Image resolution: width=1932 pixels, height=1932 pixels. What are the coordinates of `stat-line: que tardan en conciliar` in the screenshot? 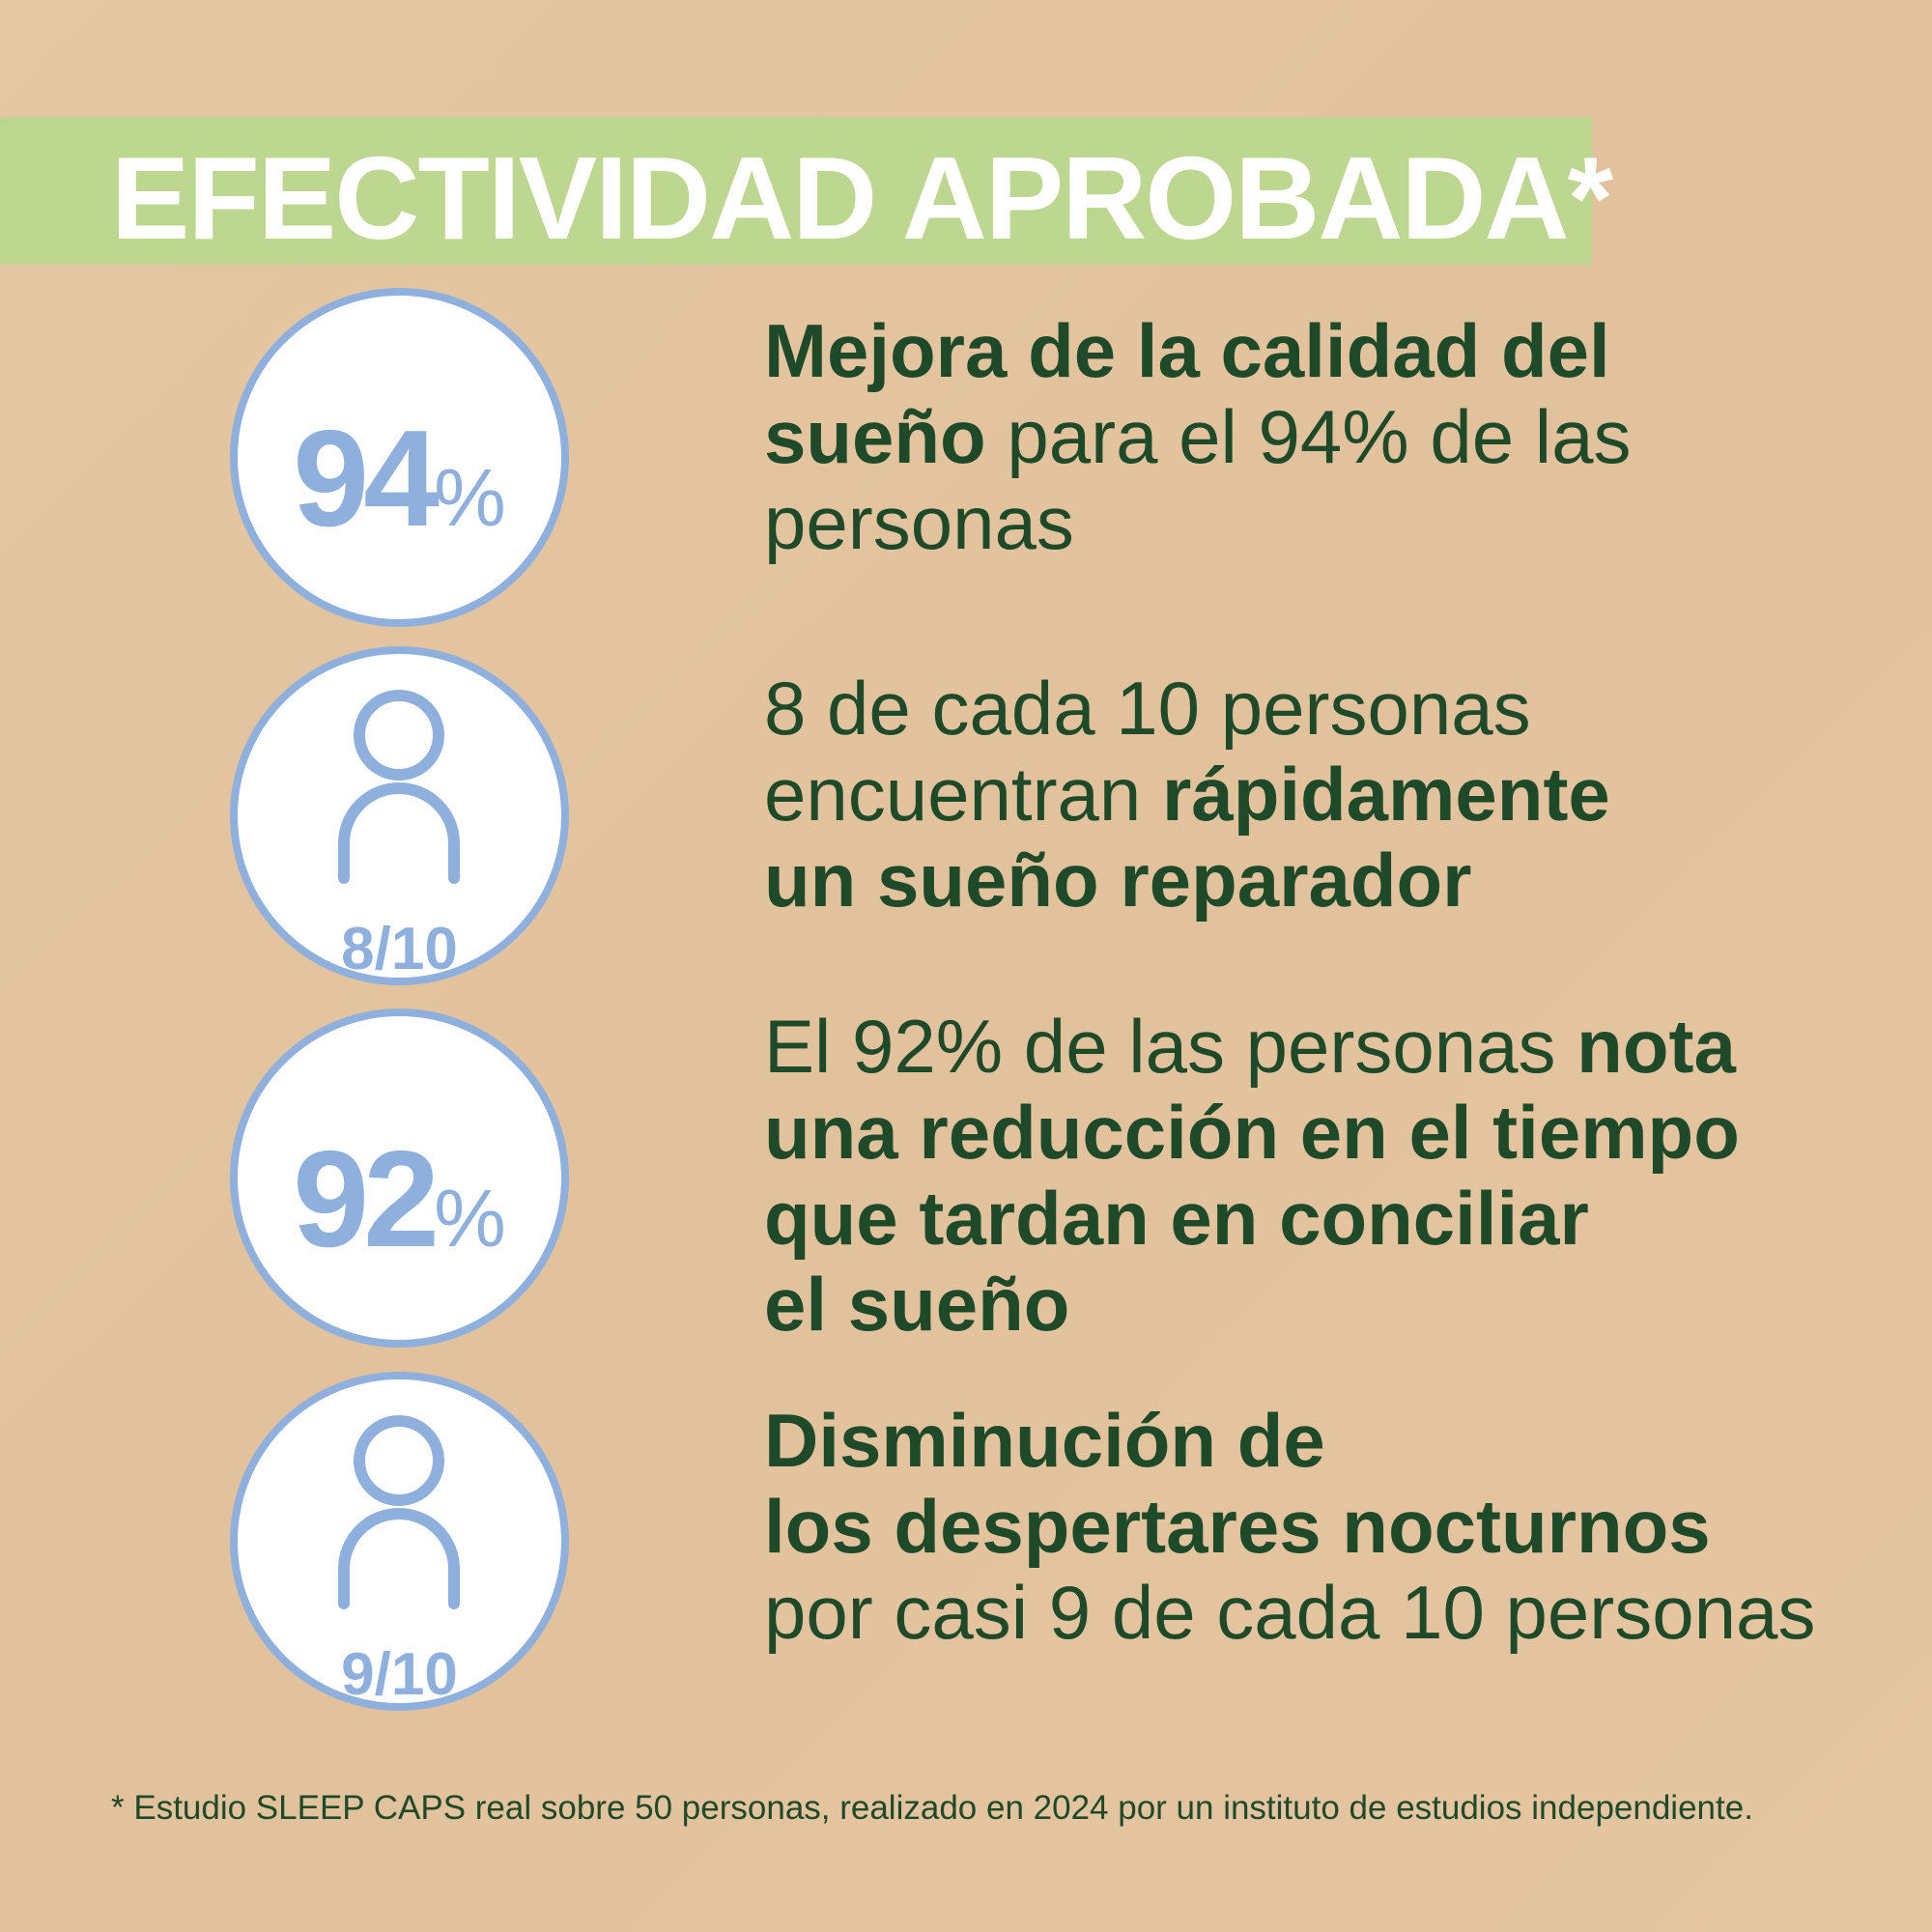 It's located at (1252, 1219).